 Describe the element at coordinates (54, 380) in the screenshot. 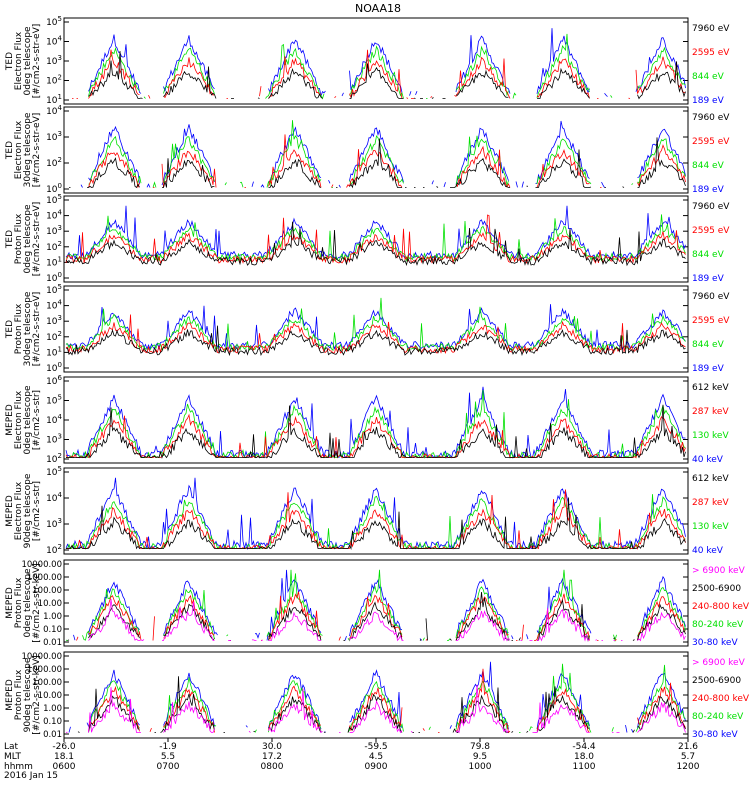

I see `y-tick-label: 10⁶` at that location.